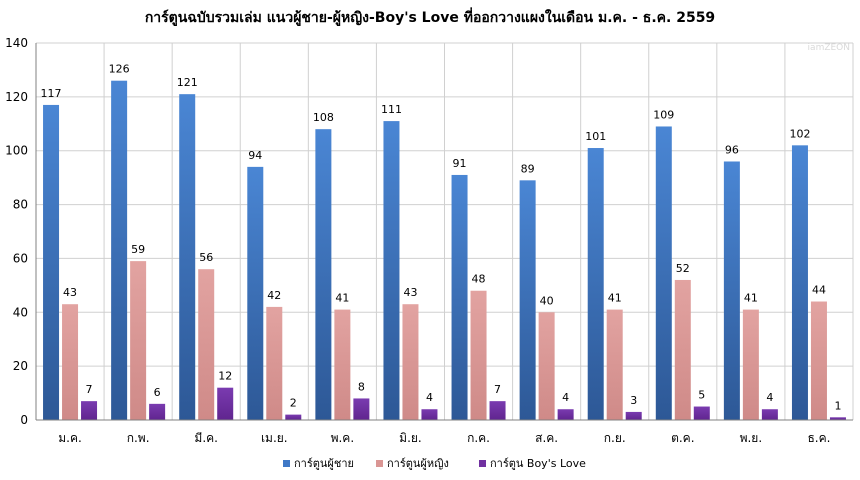 This screenshot has height=480, width=860. Describe the element at coordinates (70, 438) in the screenshot. I see `x-tick-label: ม.ค.` at that location.